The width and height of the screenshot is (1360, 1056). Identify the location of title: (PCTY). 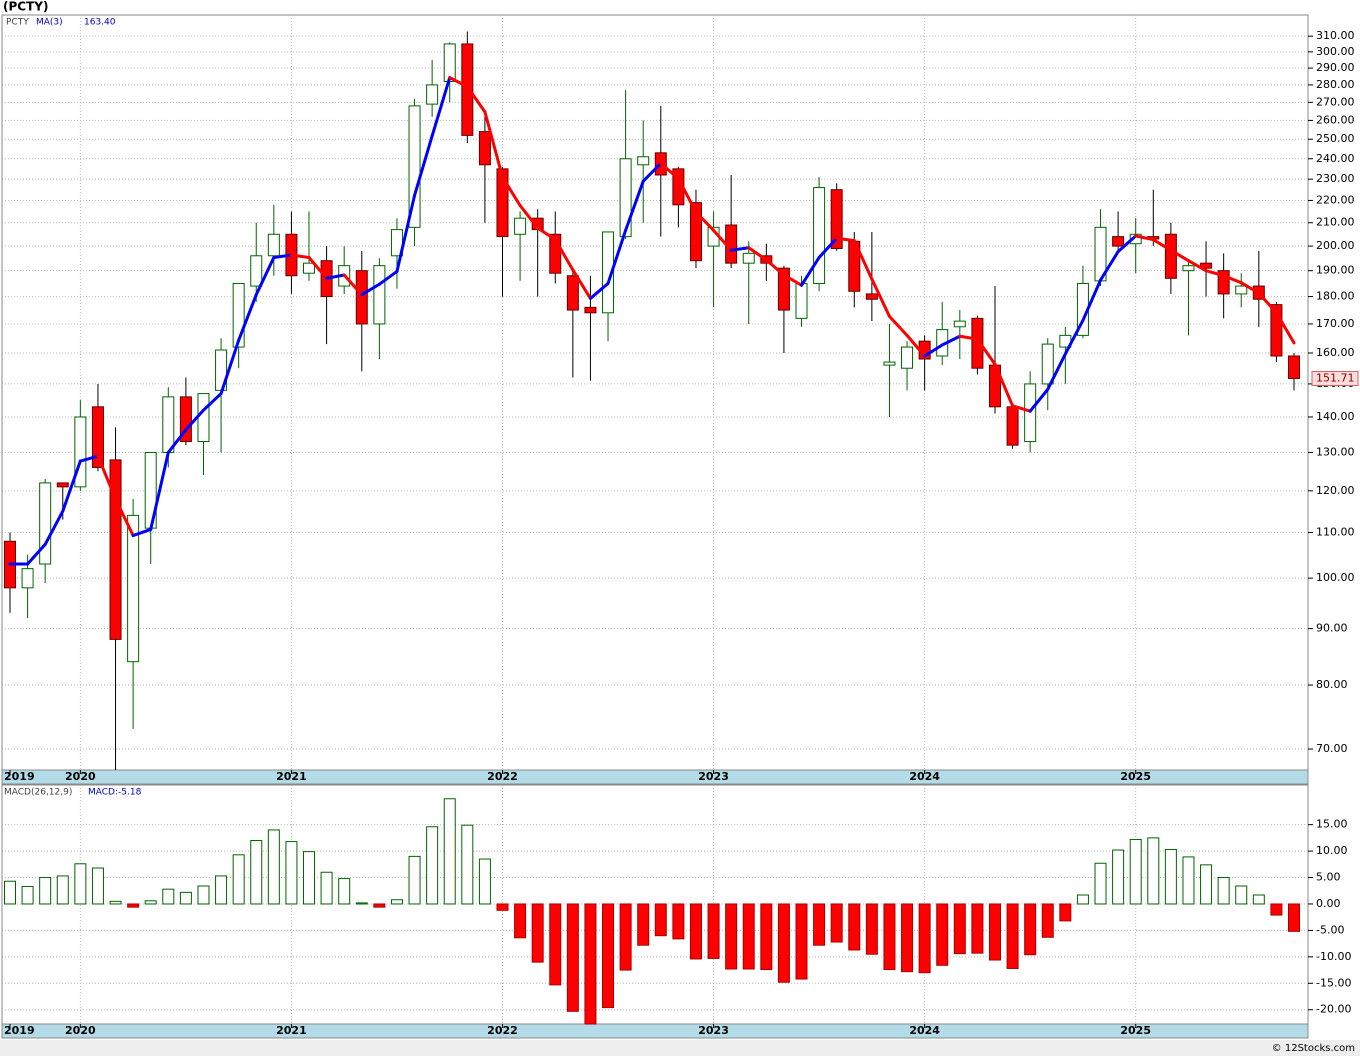
(25, 7).